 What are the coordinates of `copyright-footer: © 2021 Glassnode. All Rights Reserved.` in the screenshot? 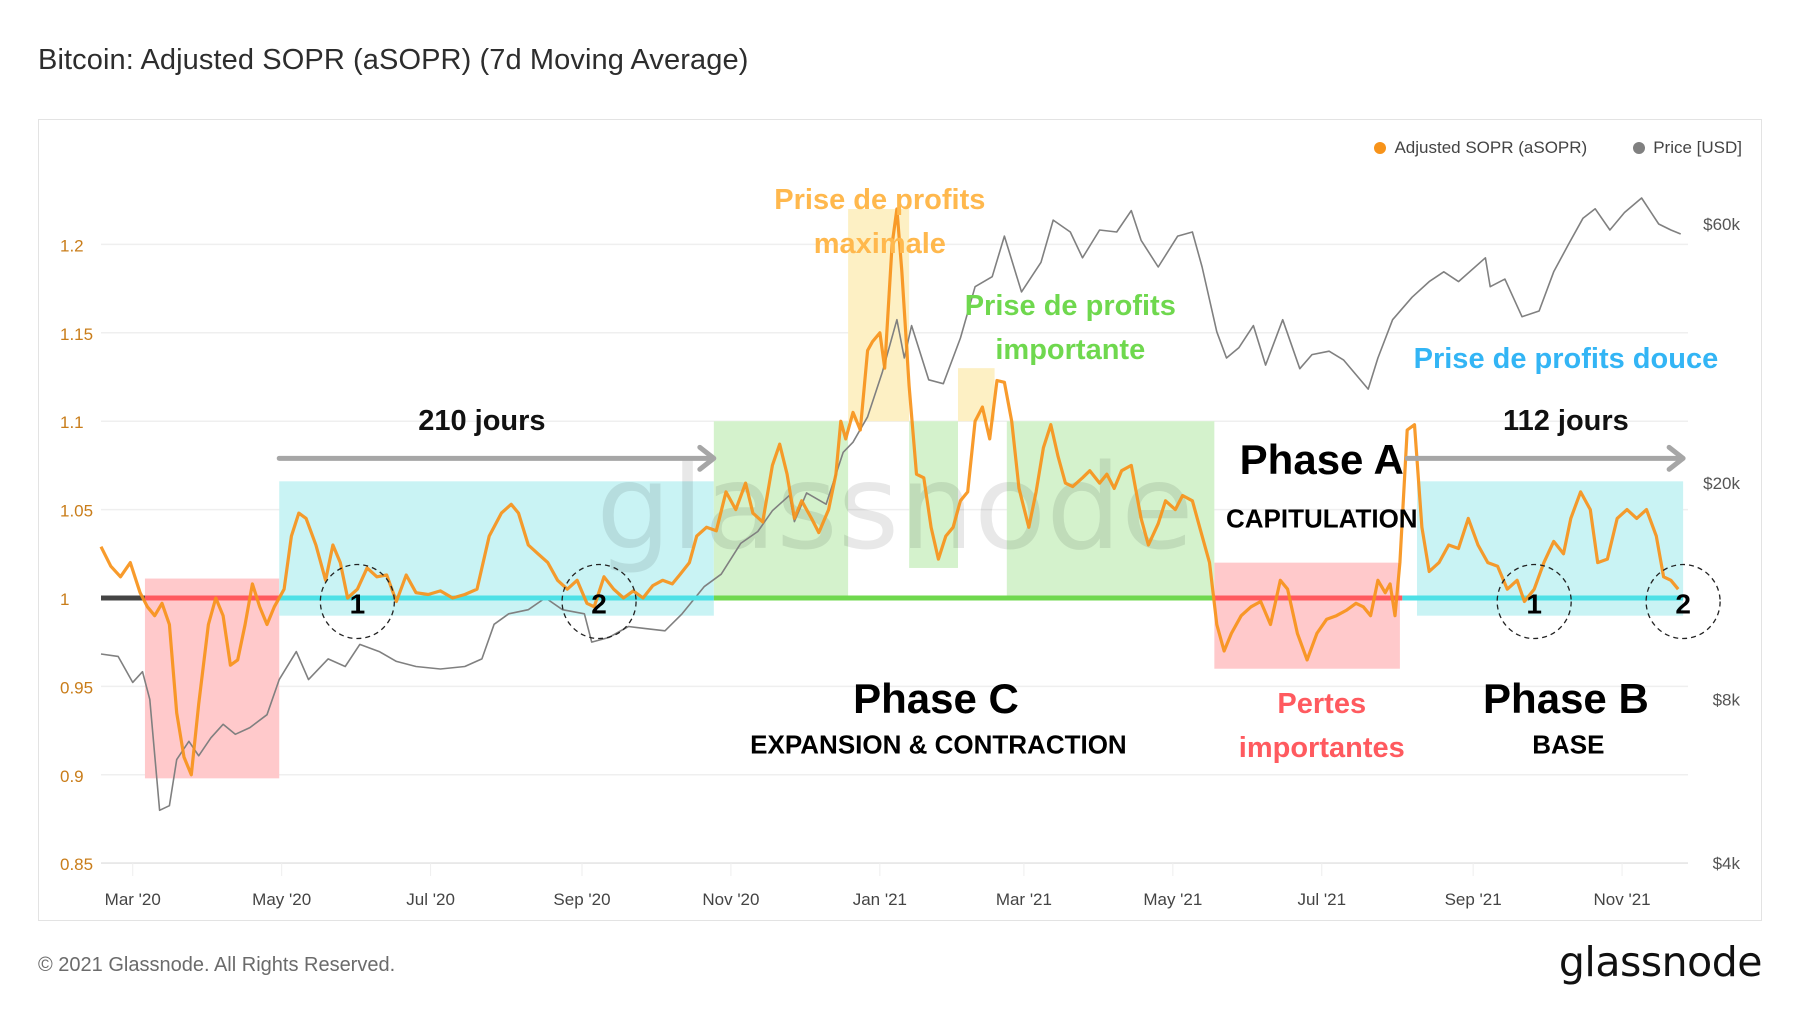 It's located at (217, 965).